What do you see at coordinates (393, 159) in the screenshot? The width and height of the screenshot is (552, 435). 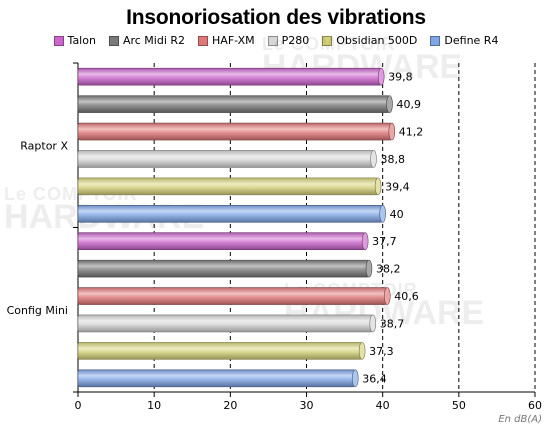 I see `data-label: 38,8` at bounding box center [393, 159].